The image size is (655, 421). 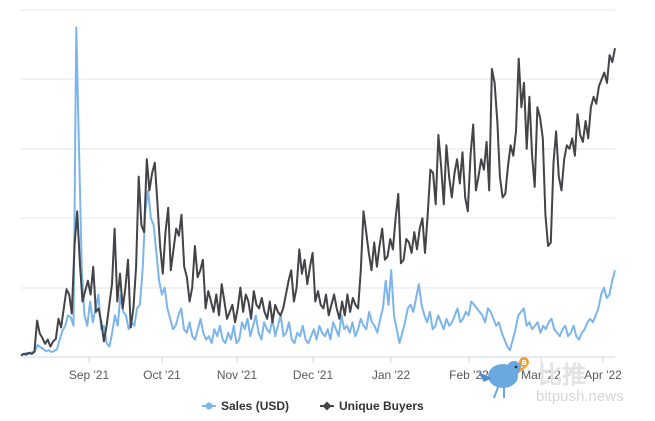 I want to click on x-tick-label-0: Sep '21, so click(x=89, y=375).